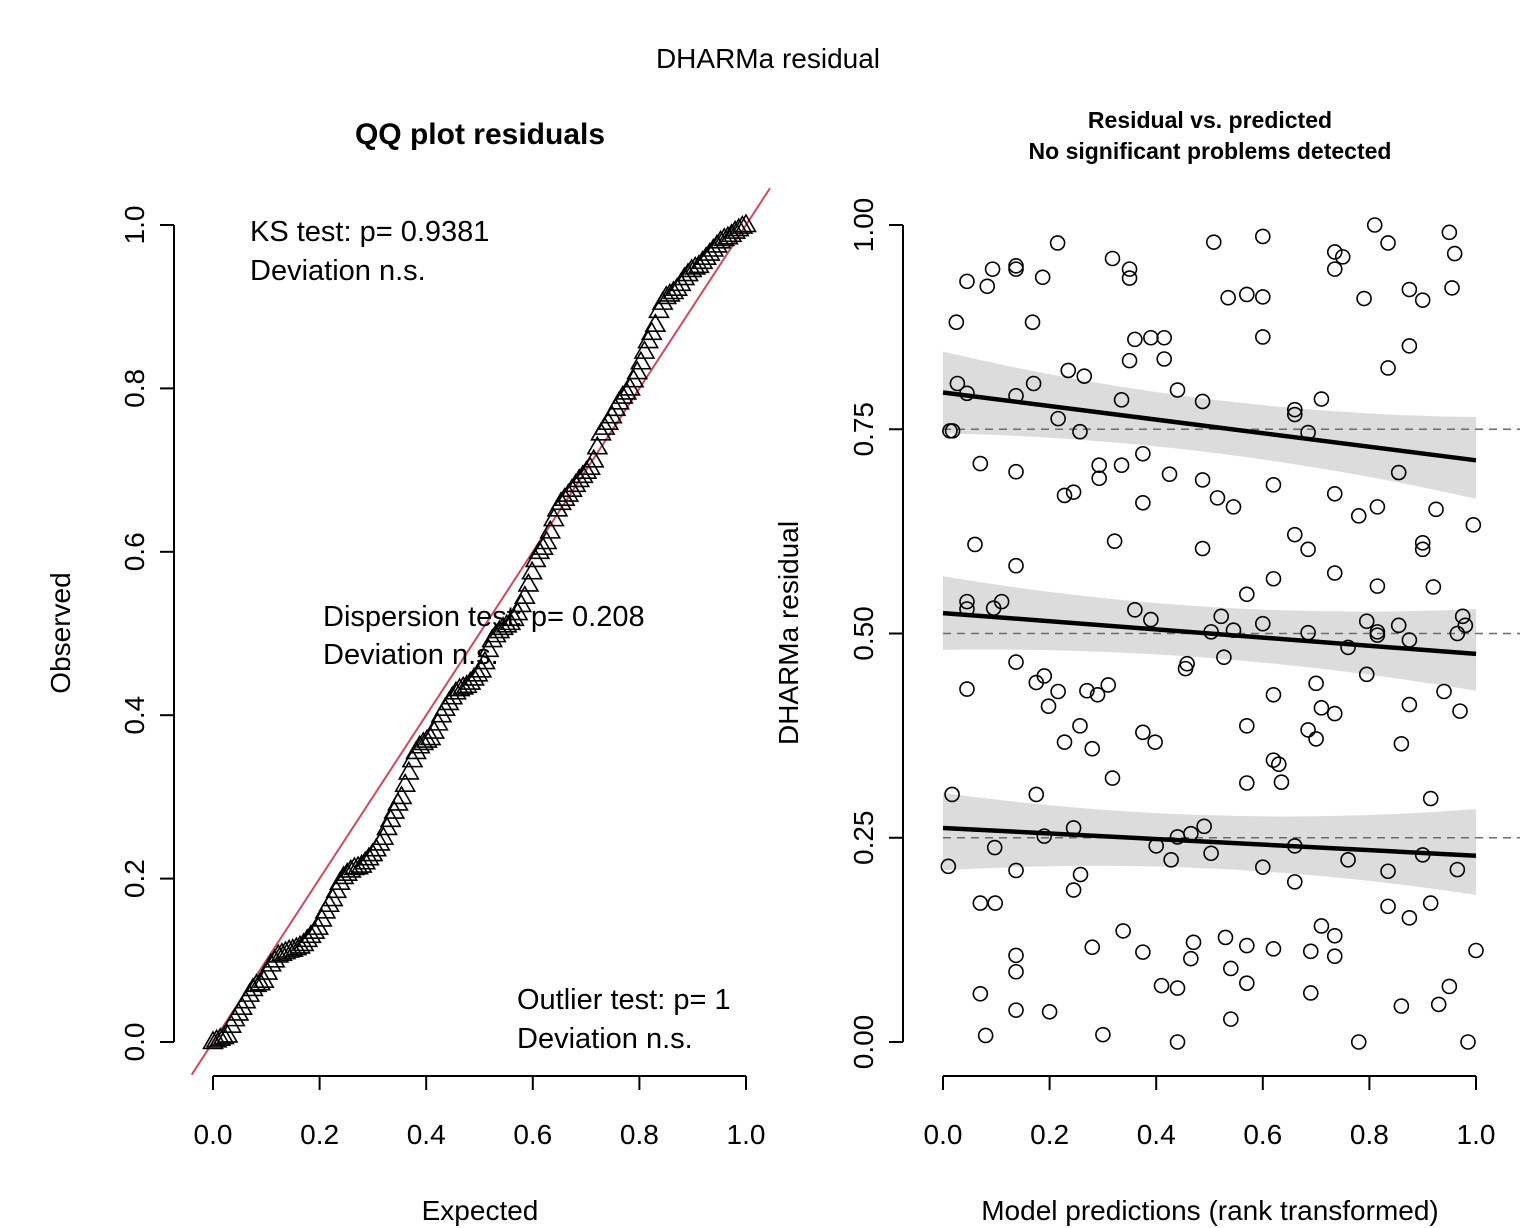  What do you see at coordinates (480, 134) in the screenshot?
I see `qq-plot-title: QQ plot residuals` at bounding box center [480, 134].